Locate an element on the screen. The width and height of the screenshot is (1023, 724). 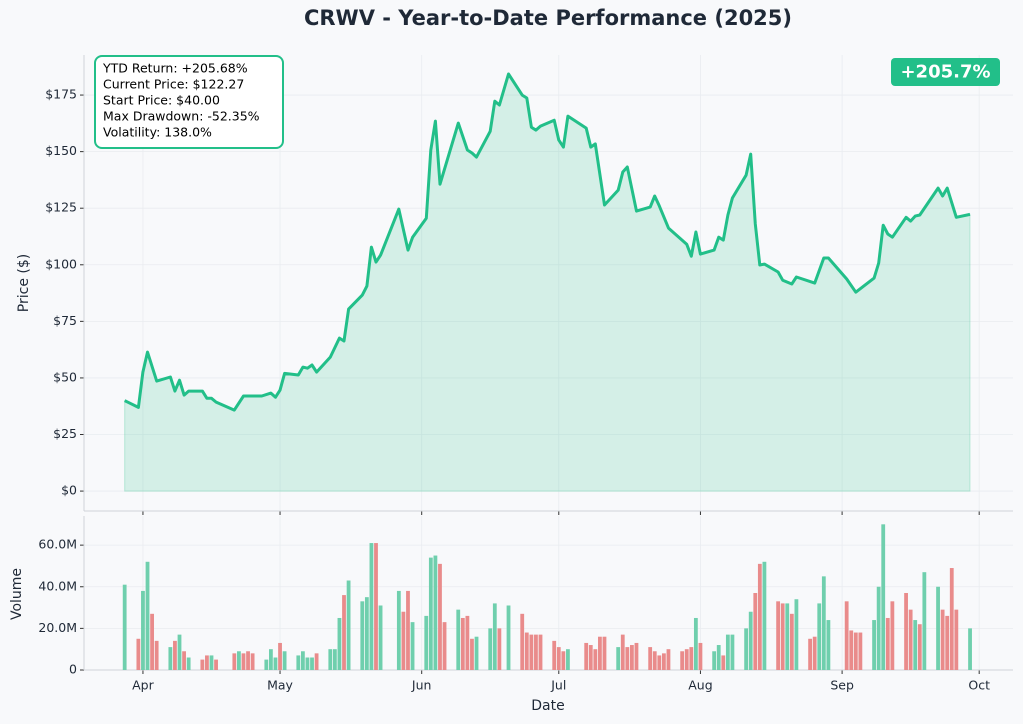
y-tick-label: 0 is located at coordinates (73, 669).